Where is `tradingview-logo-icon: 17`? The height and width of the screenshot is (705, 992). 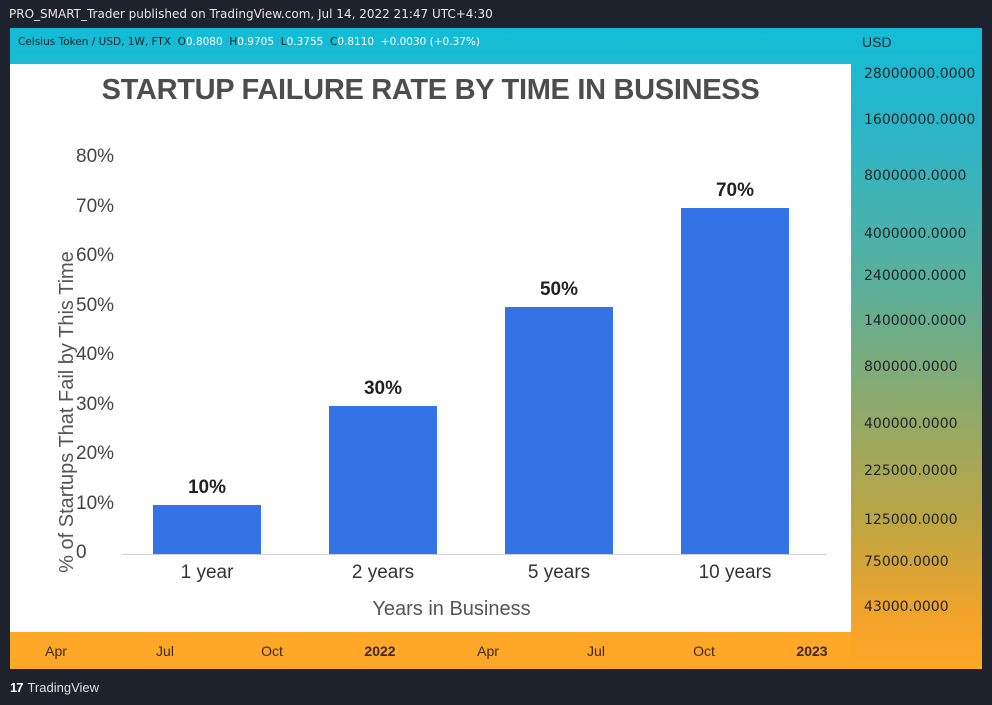 tradingview-logo-icon: 17 is located at coordinates (17, 687).